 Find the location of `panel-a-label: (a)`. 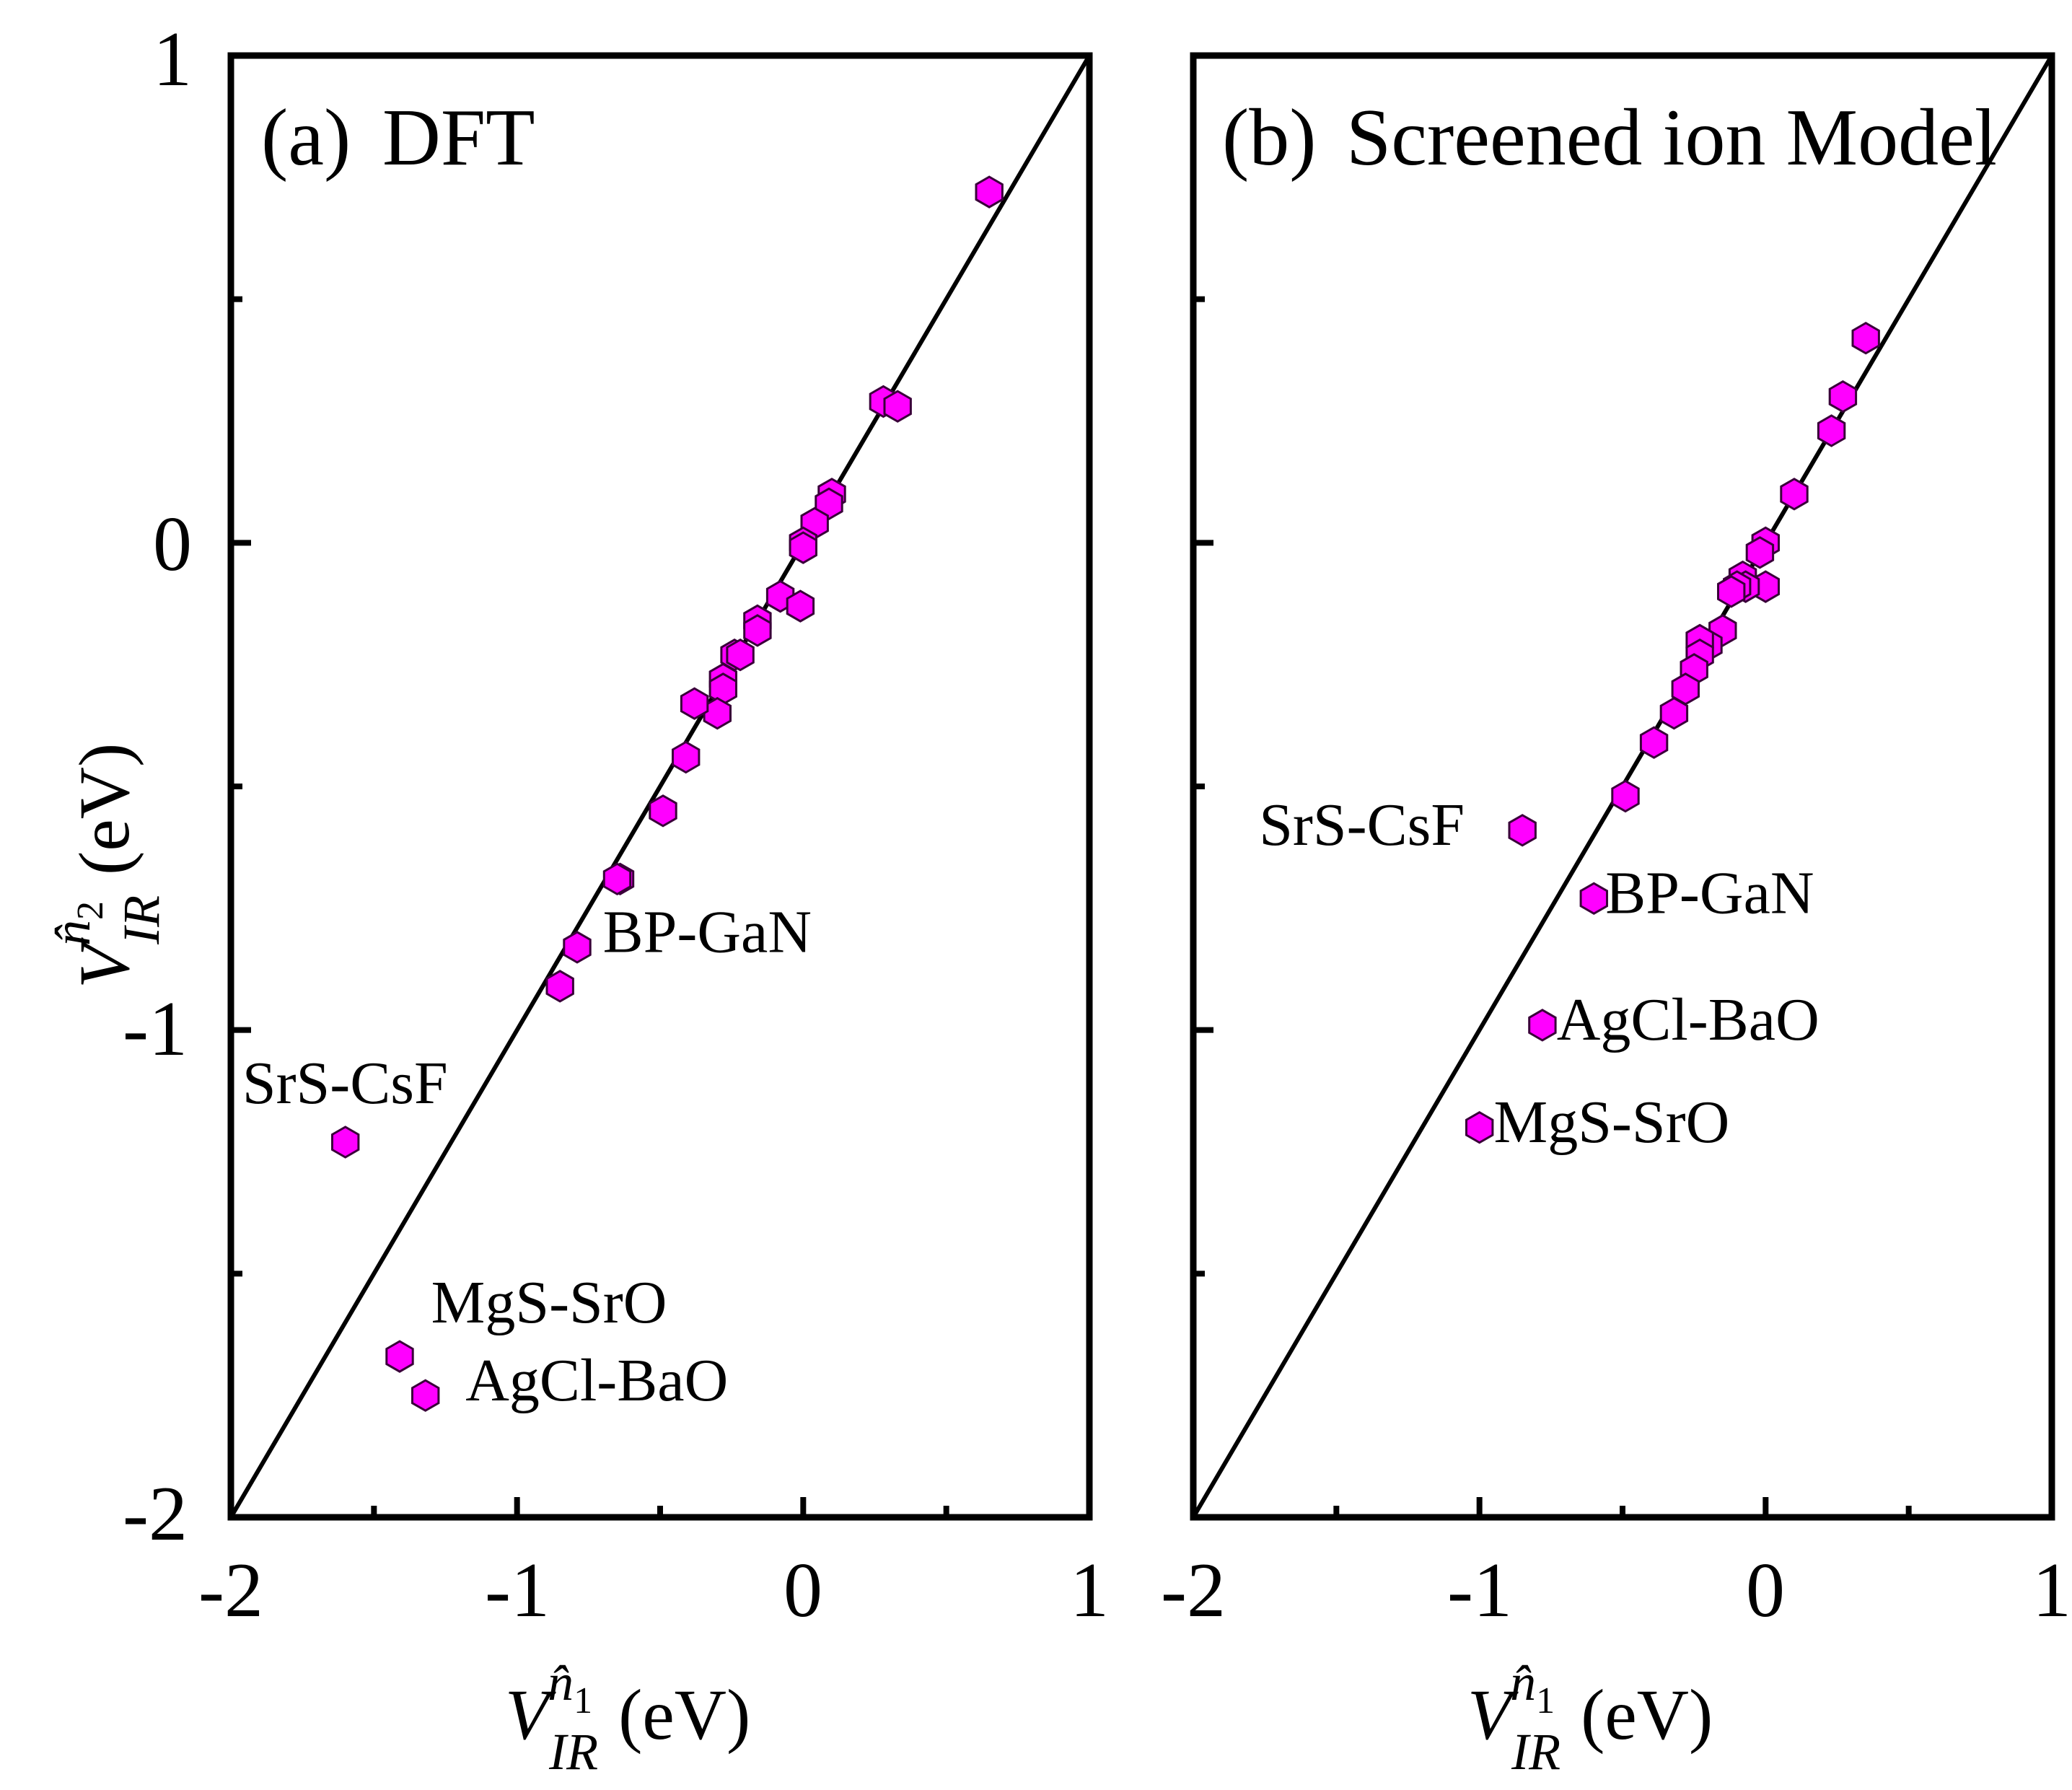

panel-a-label: (a) is located at coordinates (306, 138).